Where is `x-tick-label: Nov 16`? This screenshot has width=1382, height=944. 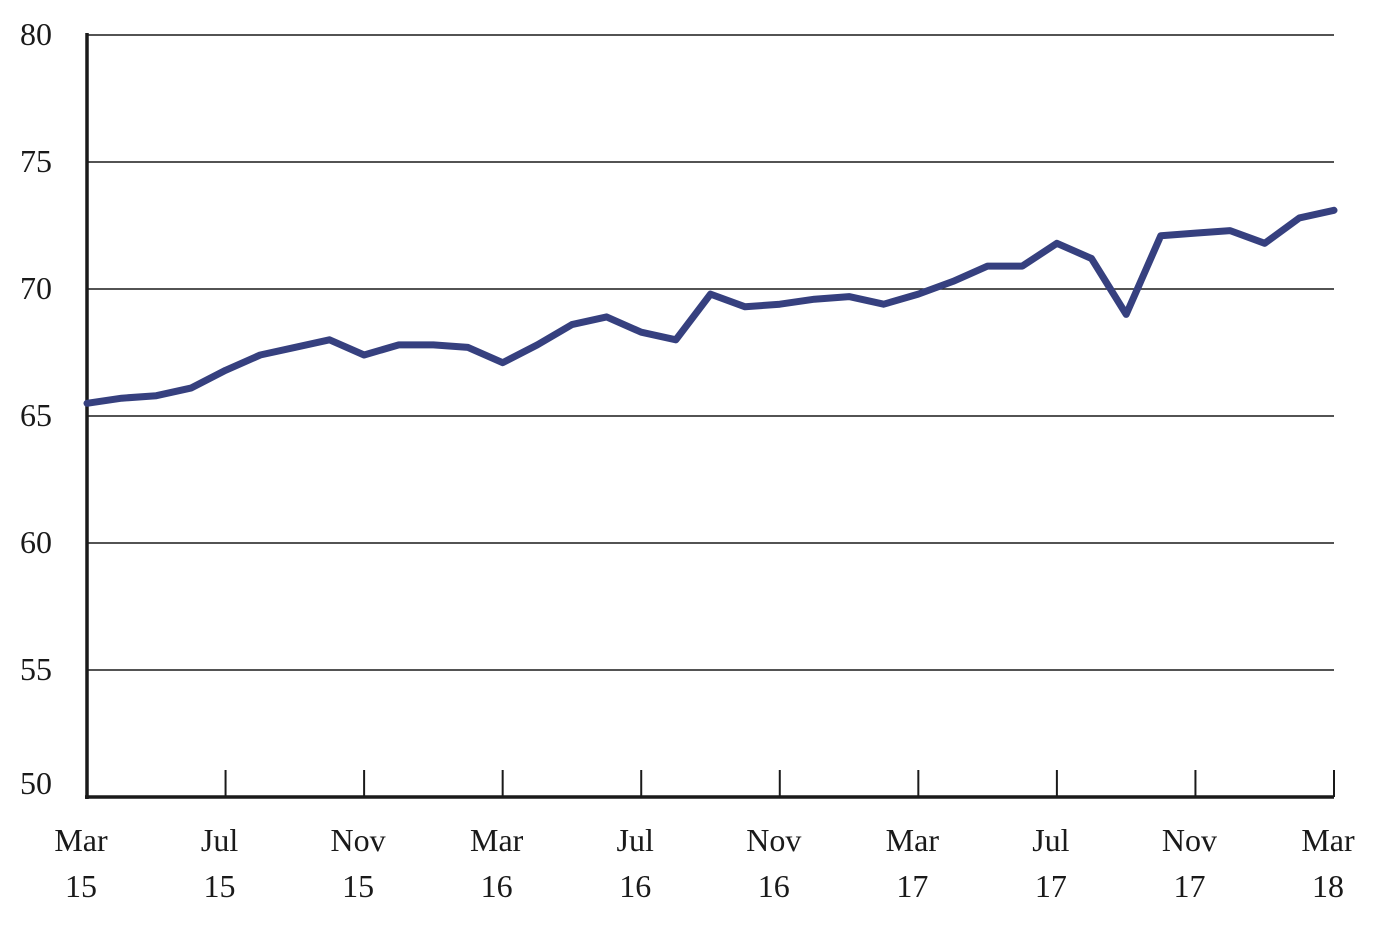
x-tick-label: Nov 16 is located at coordinates (773, 863).